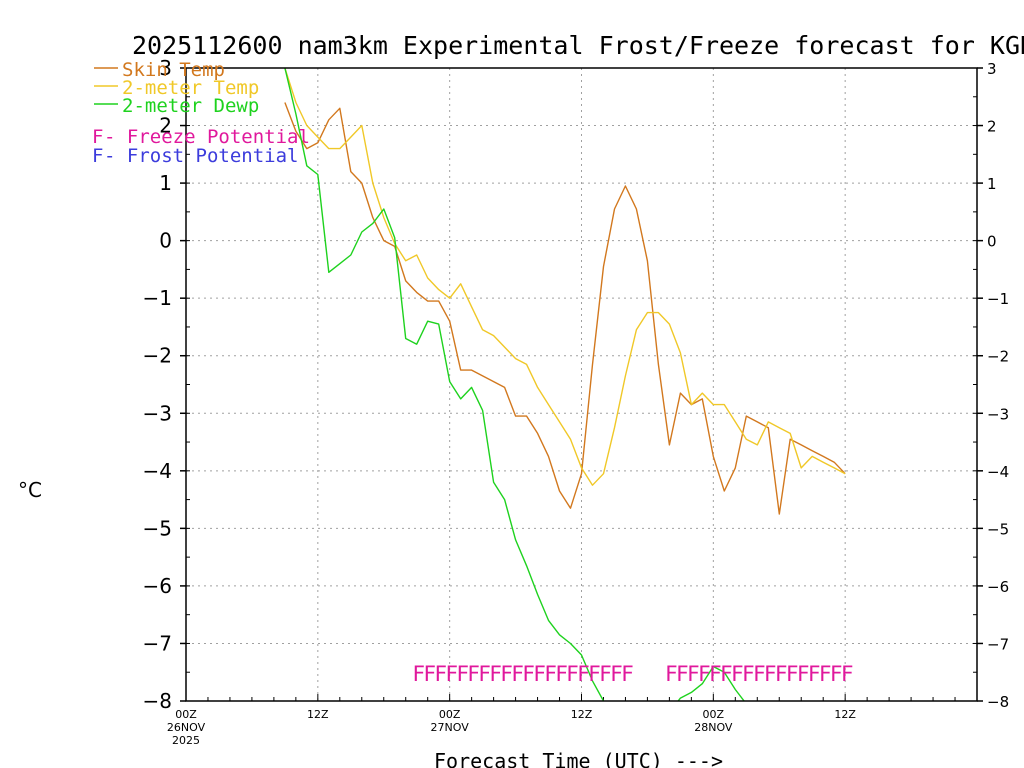  I want to click on y-tick-label-left: −2, so click(157, 356).